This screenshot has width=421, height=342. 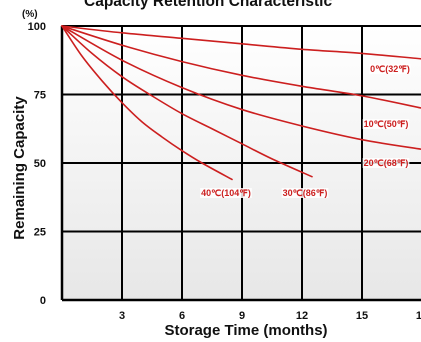 I want to click on series-label-5: 40℃(104℉), so click(x=226, y=193).